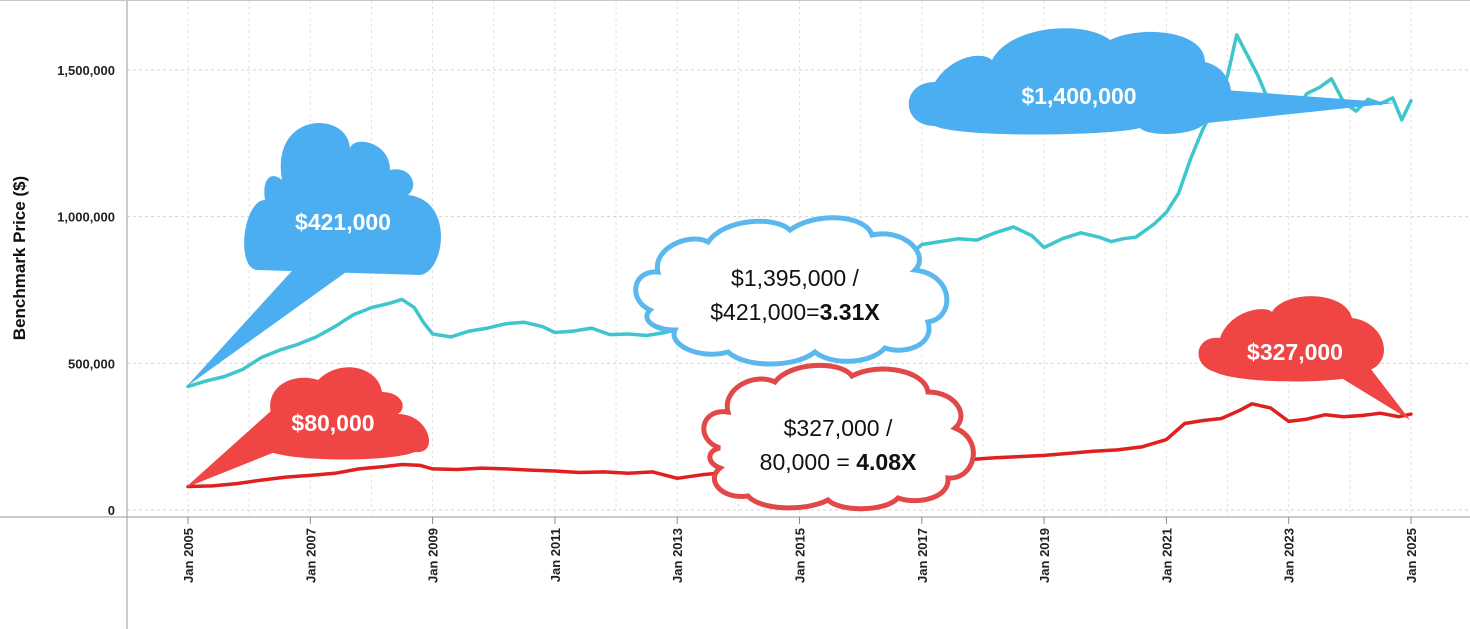 The height and width of the screenshot is (629, 1470). Describe the element at coordinates (1289, 555) in the screenshot. I see `x-tick-label: Jan 2023` at that location.